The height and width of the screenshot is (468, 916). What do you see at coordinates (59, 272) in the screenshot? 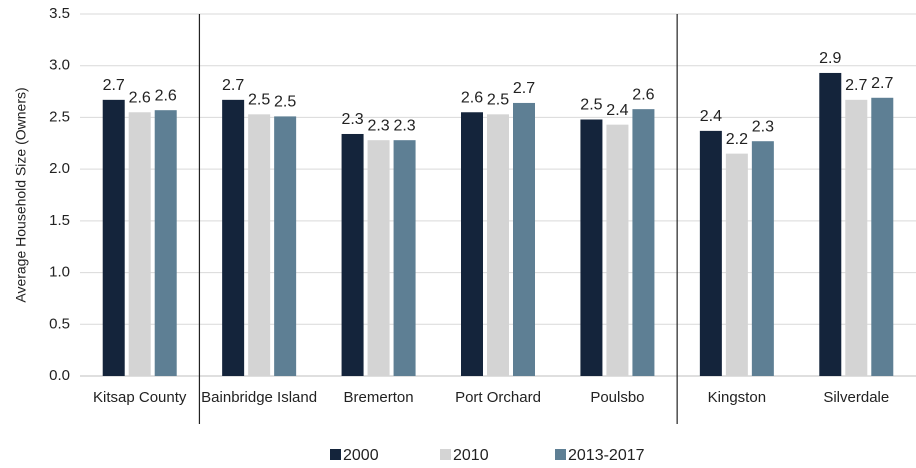
I see `y-tick-label: 1.0` at bounding box center [59, 272].